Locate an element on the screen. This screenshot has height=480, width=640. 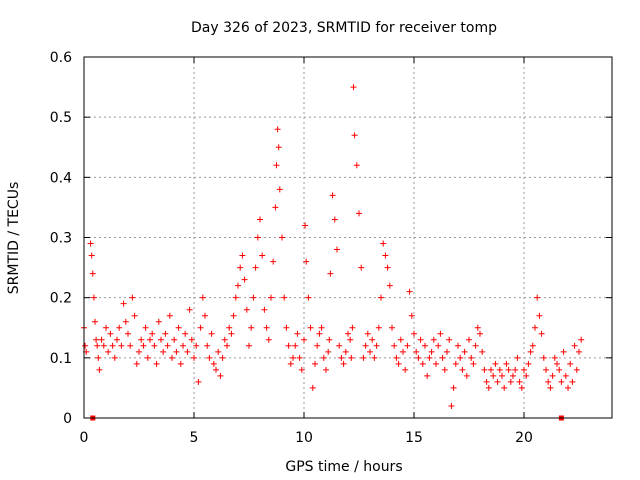
x-tick-label: 20 is located at coordinates (524, 438).